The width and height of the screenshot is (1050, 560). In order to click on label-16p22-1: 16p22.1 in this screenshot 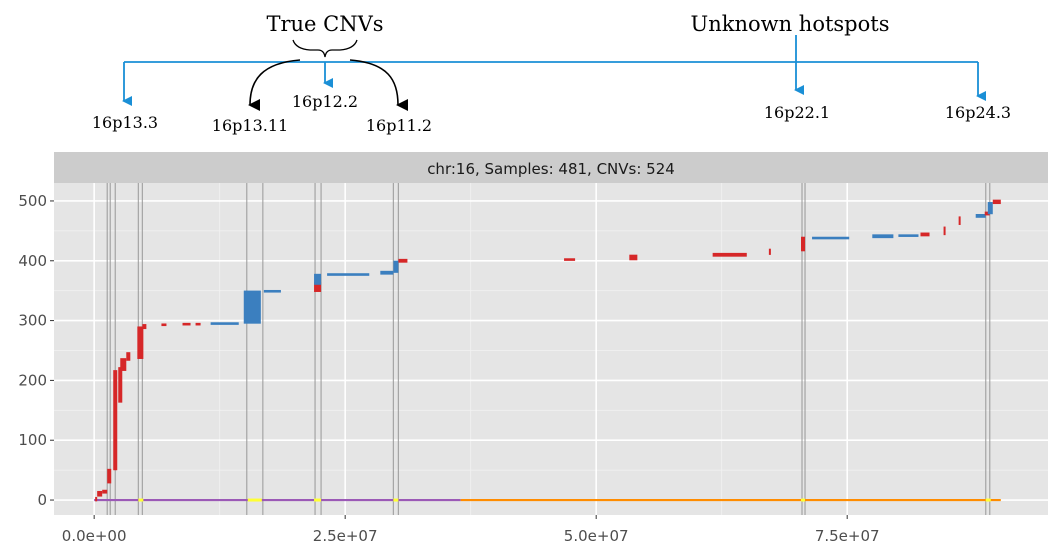, I will do `click(797, 112)`.